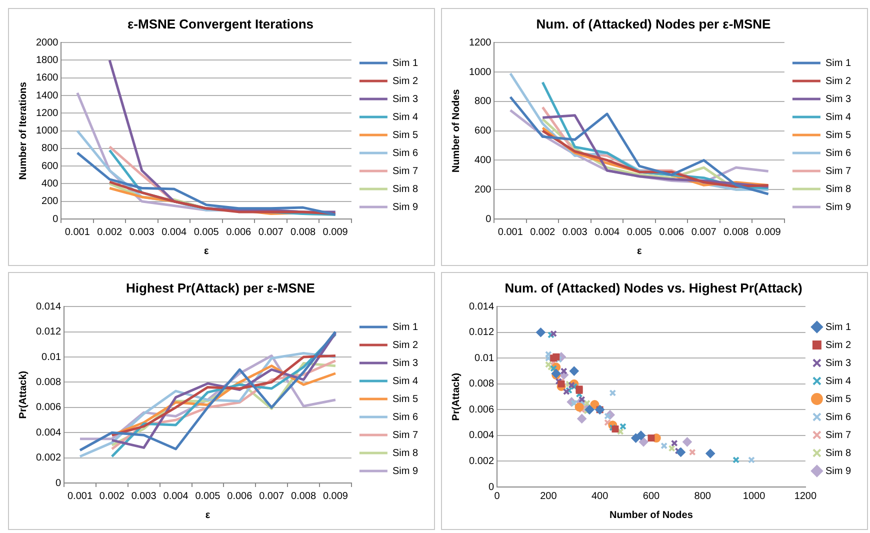  Describe the element at coordinates (456, 130) in the screenshot. I see `y-axis-title: Number of Nodes` at that location.